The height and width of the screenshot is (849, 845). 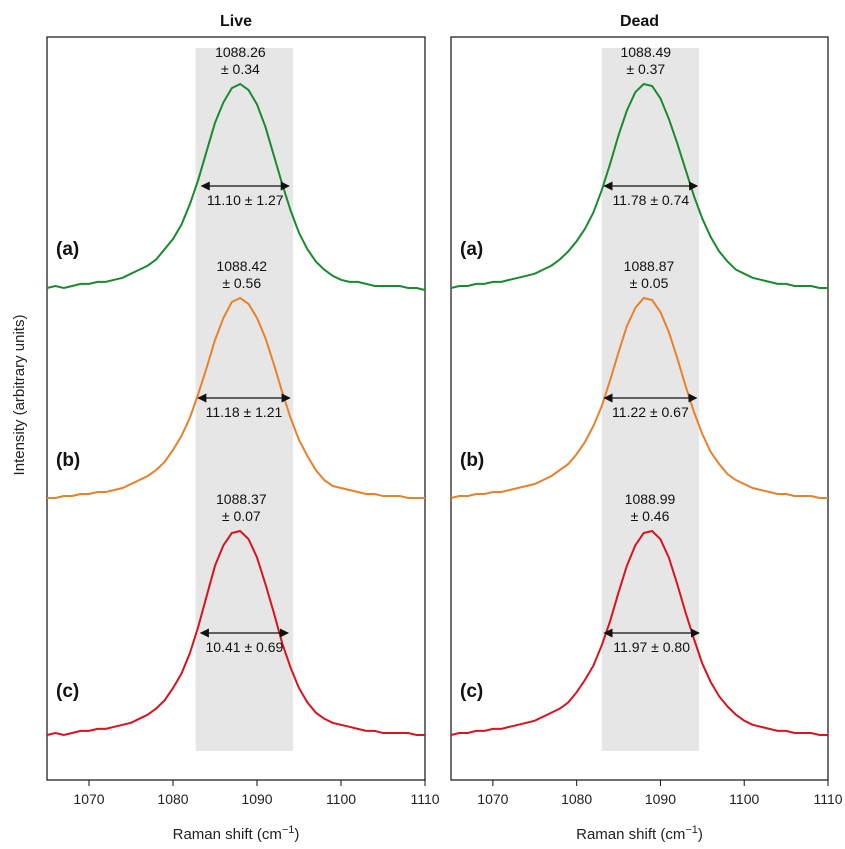 What do you see at coordinates (245, 200) in the screenshot?
I see `fwhm-label: 11.10 ± 1.27` at bounding box center [245, 200].